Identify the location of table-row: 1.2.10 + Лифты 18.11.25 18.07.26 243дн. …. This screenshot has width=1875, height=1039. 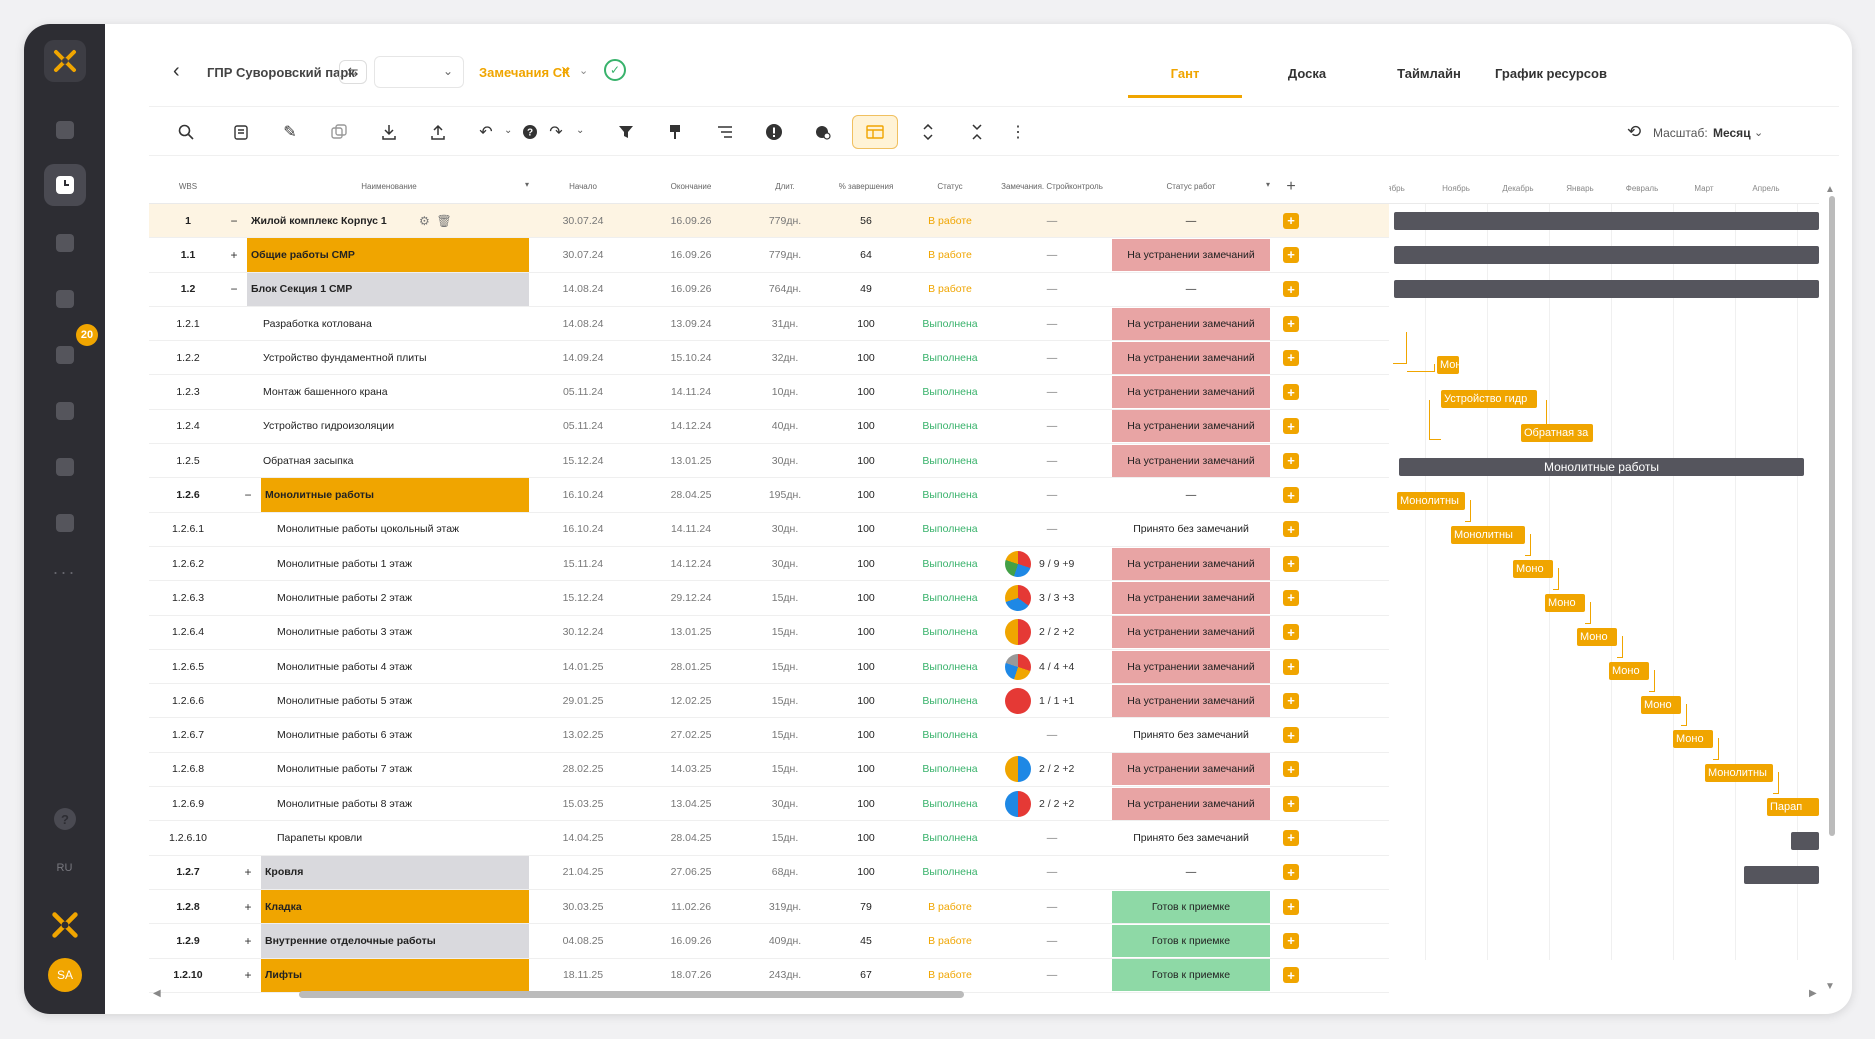
(769, 975).